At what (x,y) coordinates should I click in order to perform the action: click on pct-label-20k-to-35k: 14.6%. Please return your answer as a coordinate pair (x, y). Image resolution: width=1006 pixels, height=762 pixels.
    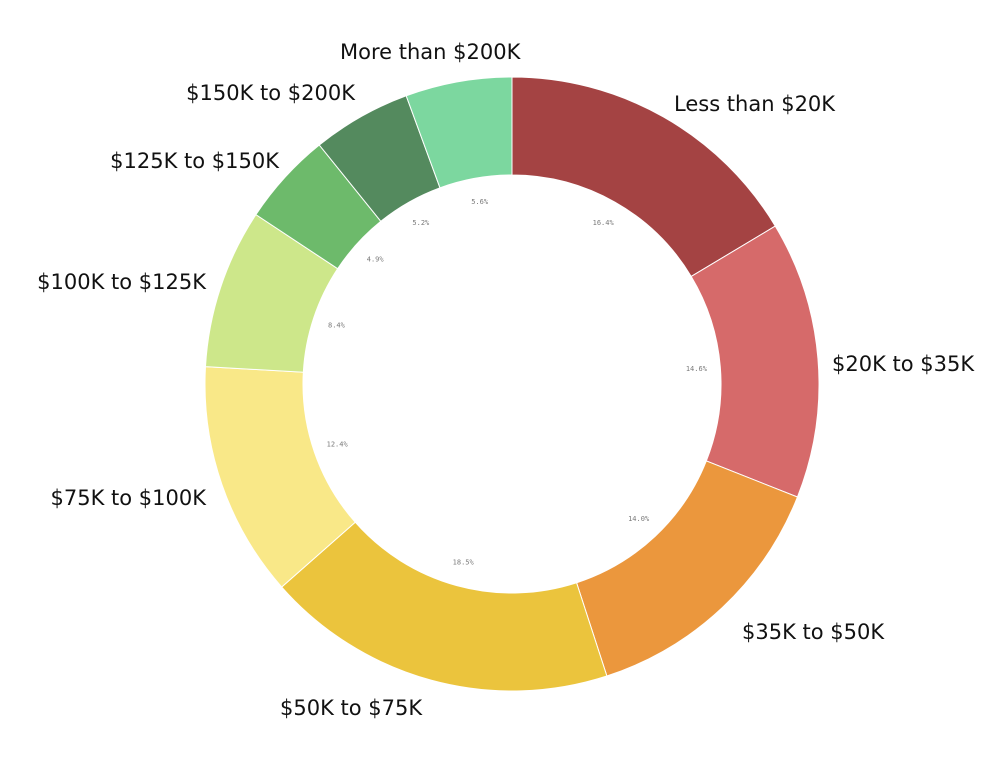
    Looking at the image, I should click on (697, 369).